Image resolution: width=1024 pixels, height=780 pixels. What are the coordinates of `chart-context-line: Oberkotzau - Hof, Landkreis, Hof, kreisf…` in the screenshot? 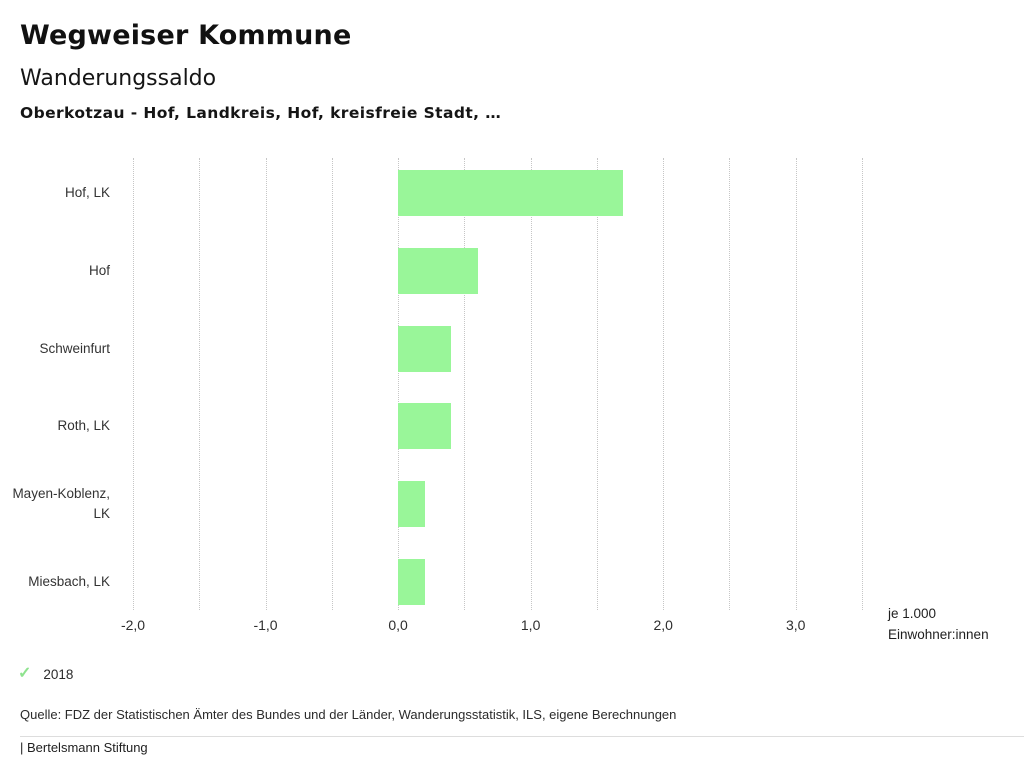 It's located at (261, 113).